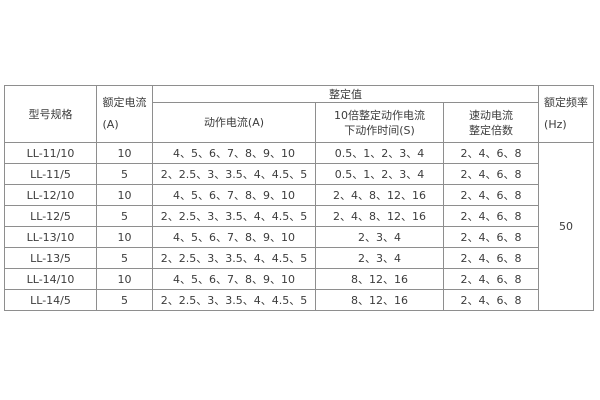  Describe the element at coordinates (491, 130) in the screenshot. I see `header-quick-current-line2: 整定倍数` at that location.